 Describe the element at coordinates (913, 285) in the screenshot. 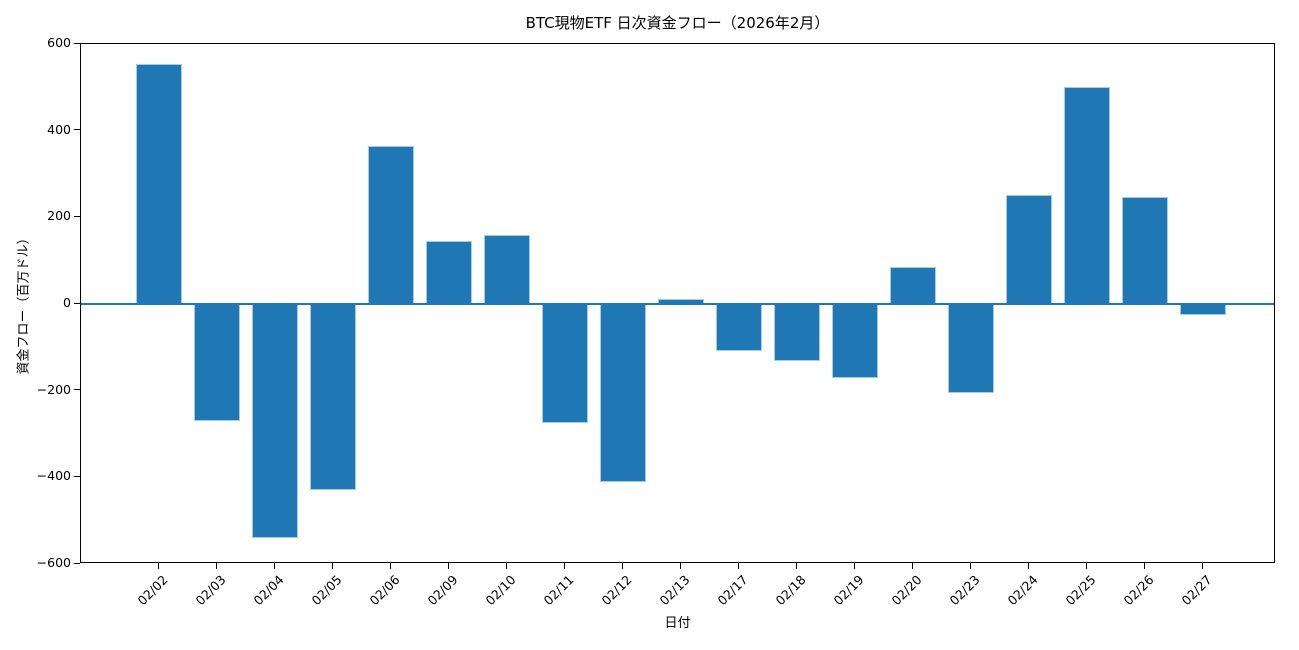

I see `bar-02/20` at that location.